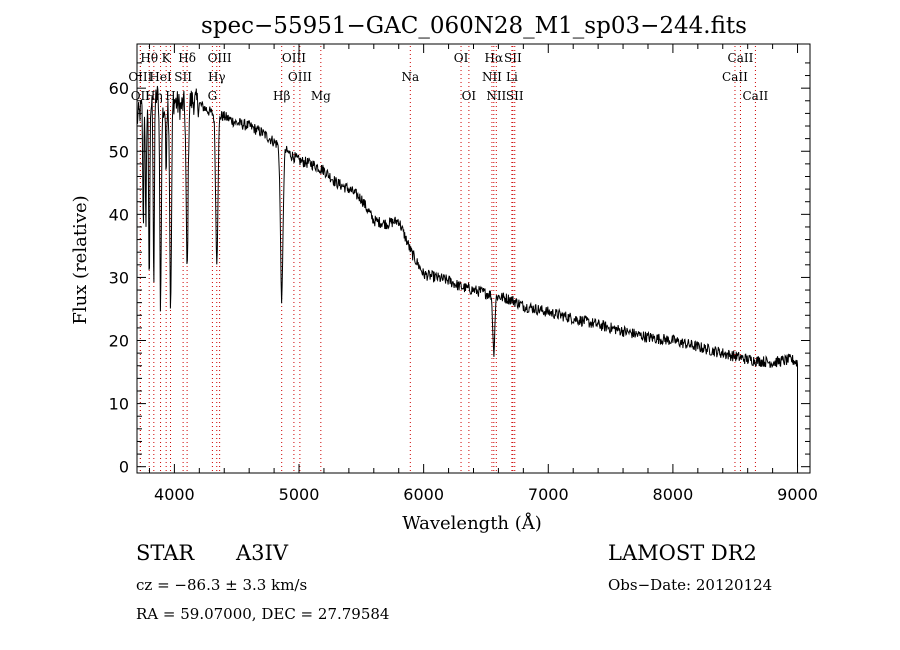 The image size is (900, 650). Describe the element at coordinates (262, 553) in the screenshot. I see `object-subclass: A3IV` at that location.